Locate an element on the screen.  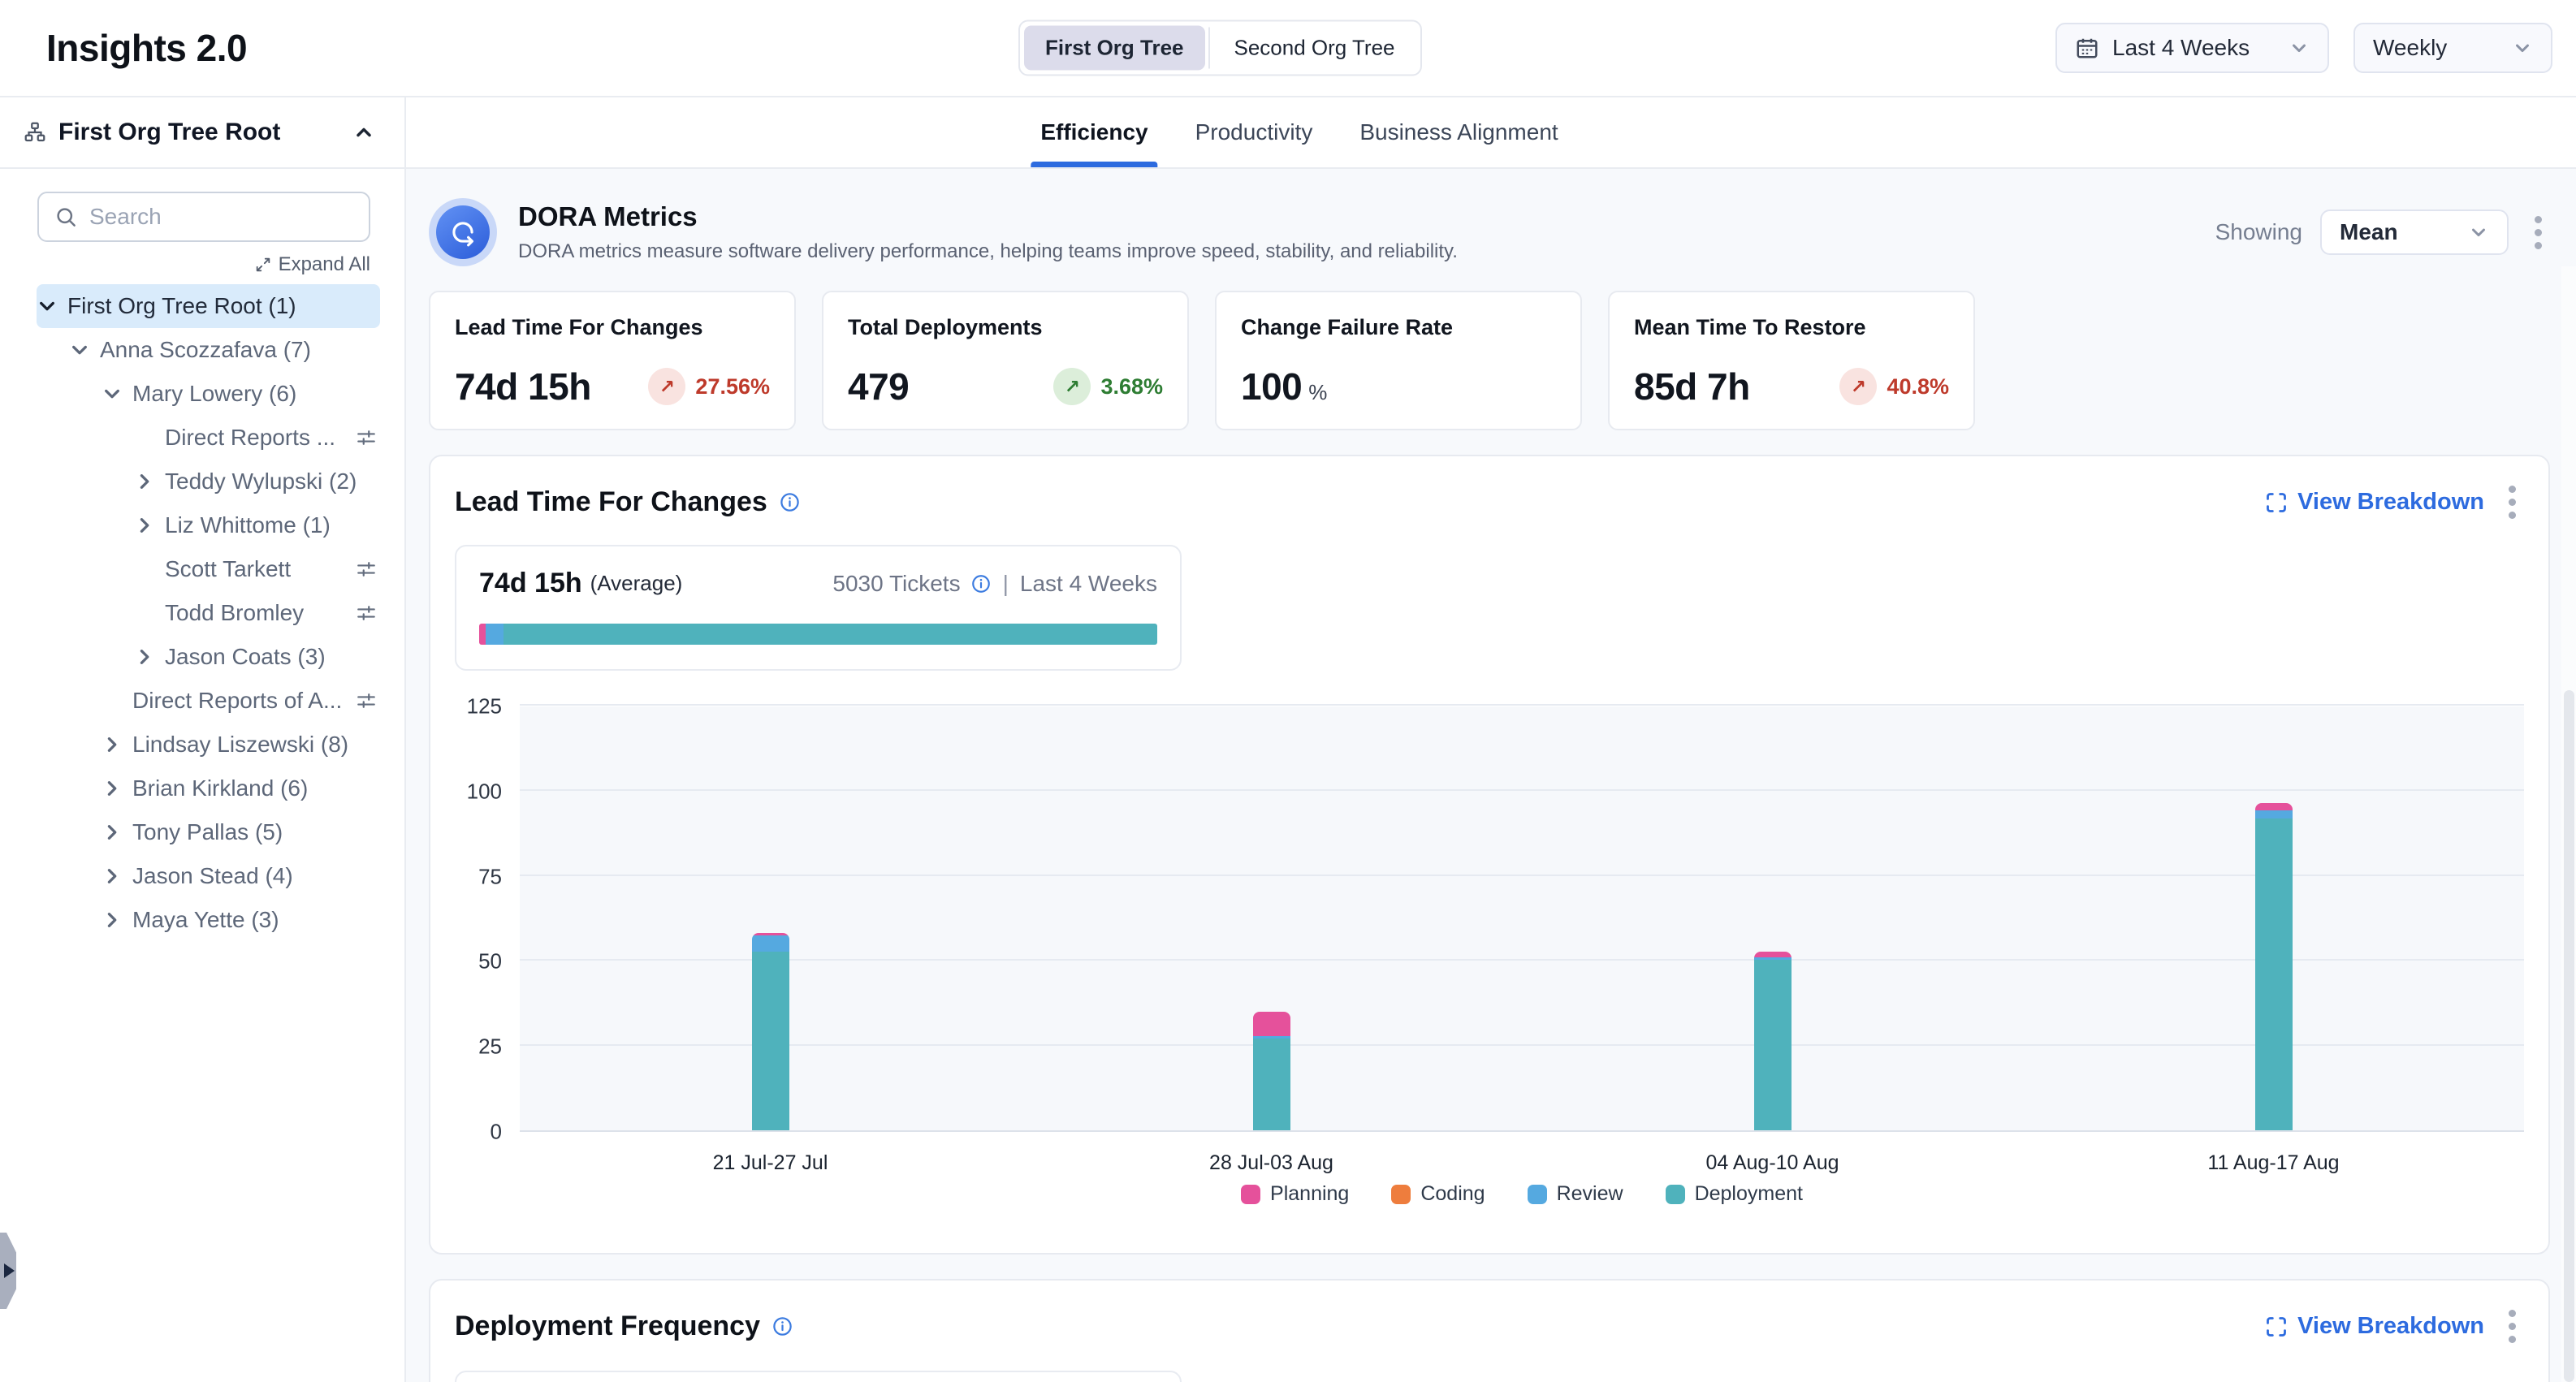
period-select-value: Last 4 Weeks is located at coordinates (2181, 47).